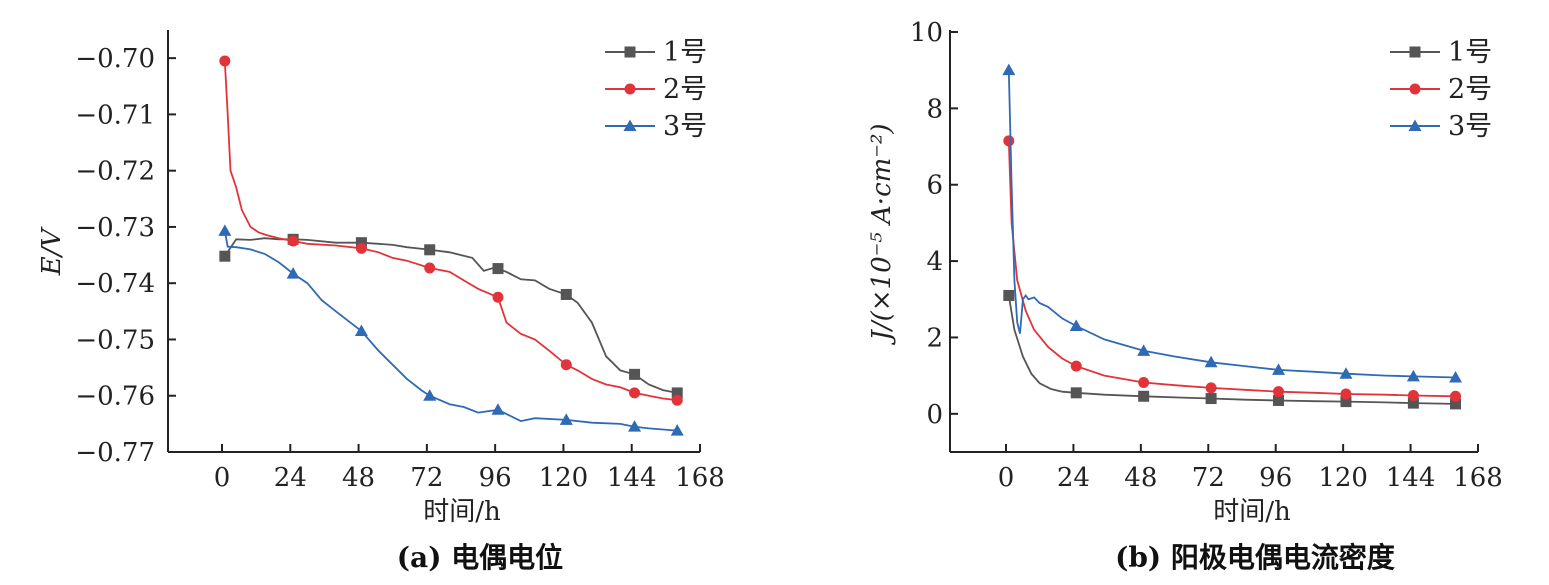  I want to click on chart-caption: (b) 阳极电偶电流密度, so click(1255, 557).